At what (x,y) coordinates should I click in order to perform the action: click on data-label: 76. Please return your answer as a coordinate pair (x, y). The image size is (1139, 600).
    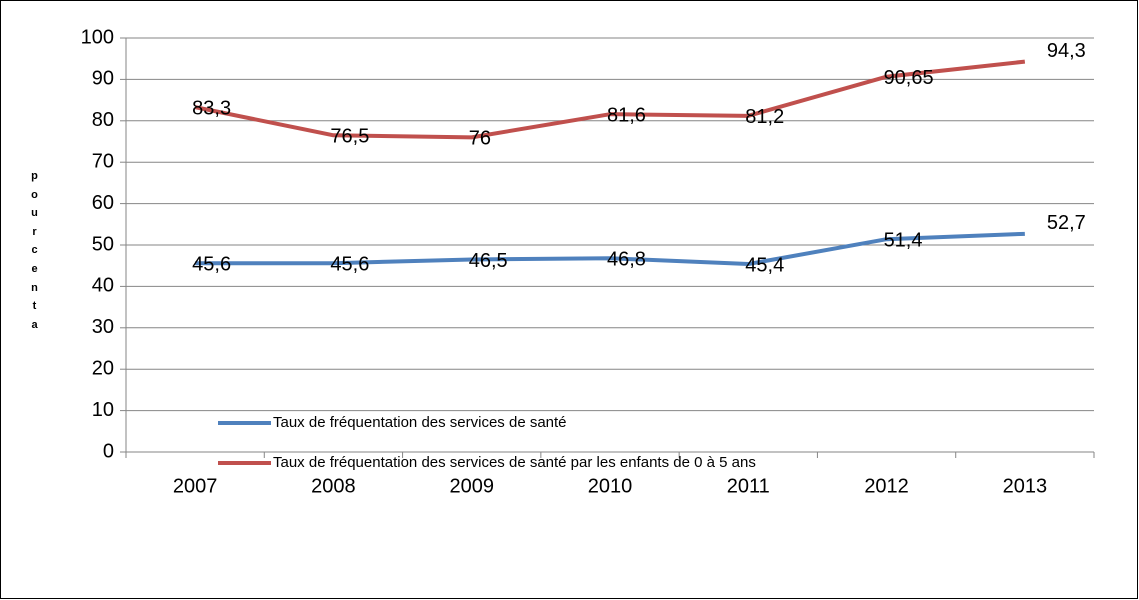
    Looking at the image, I should click on (480, 139).